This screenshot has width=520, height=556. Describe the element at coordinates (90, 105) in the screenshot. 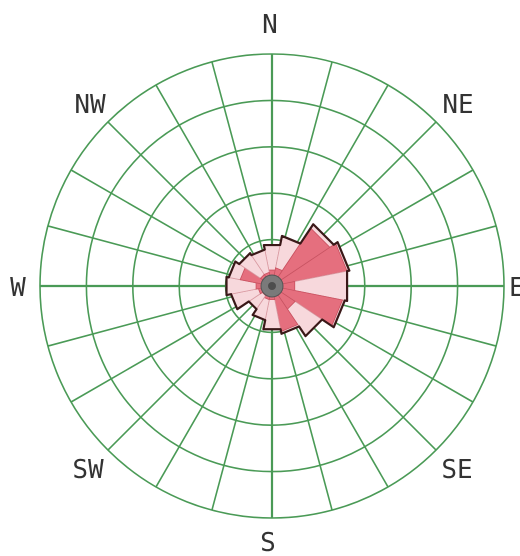

I see `direction-label-nw: NW` at that location.